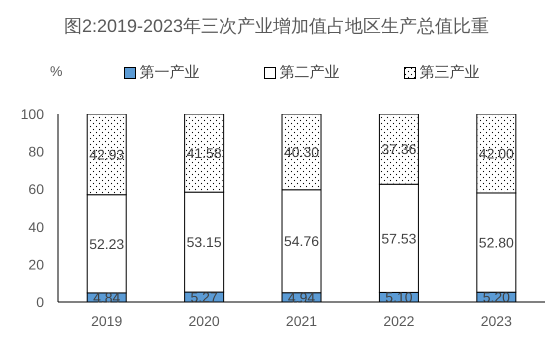 The height and width of the screenshot is (341, 553). Describe the element at coordinates (56, 71) in the screenshot. I see `y-axis-title: %` at that location.